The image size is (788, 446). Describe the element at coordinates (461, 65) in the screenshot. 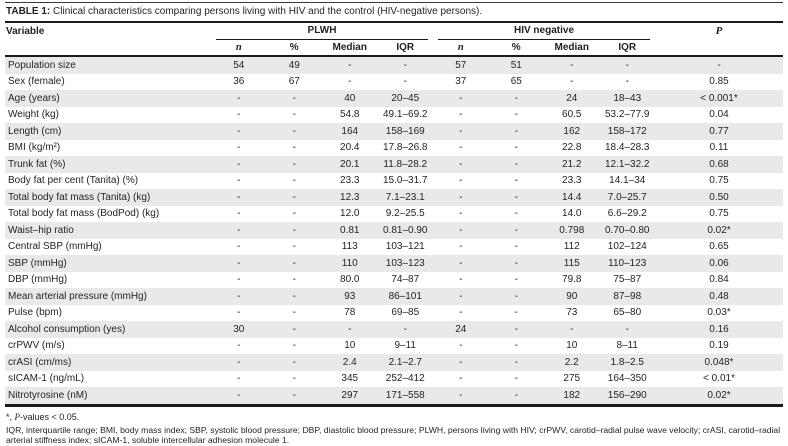

I see `data-cell: 57` at that location.